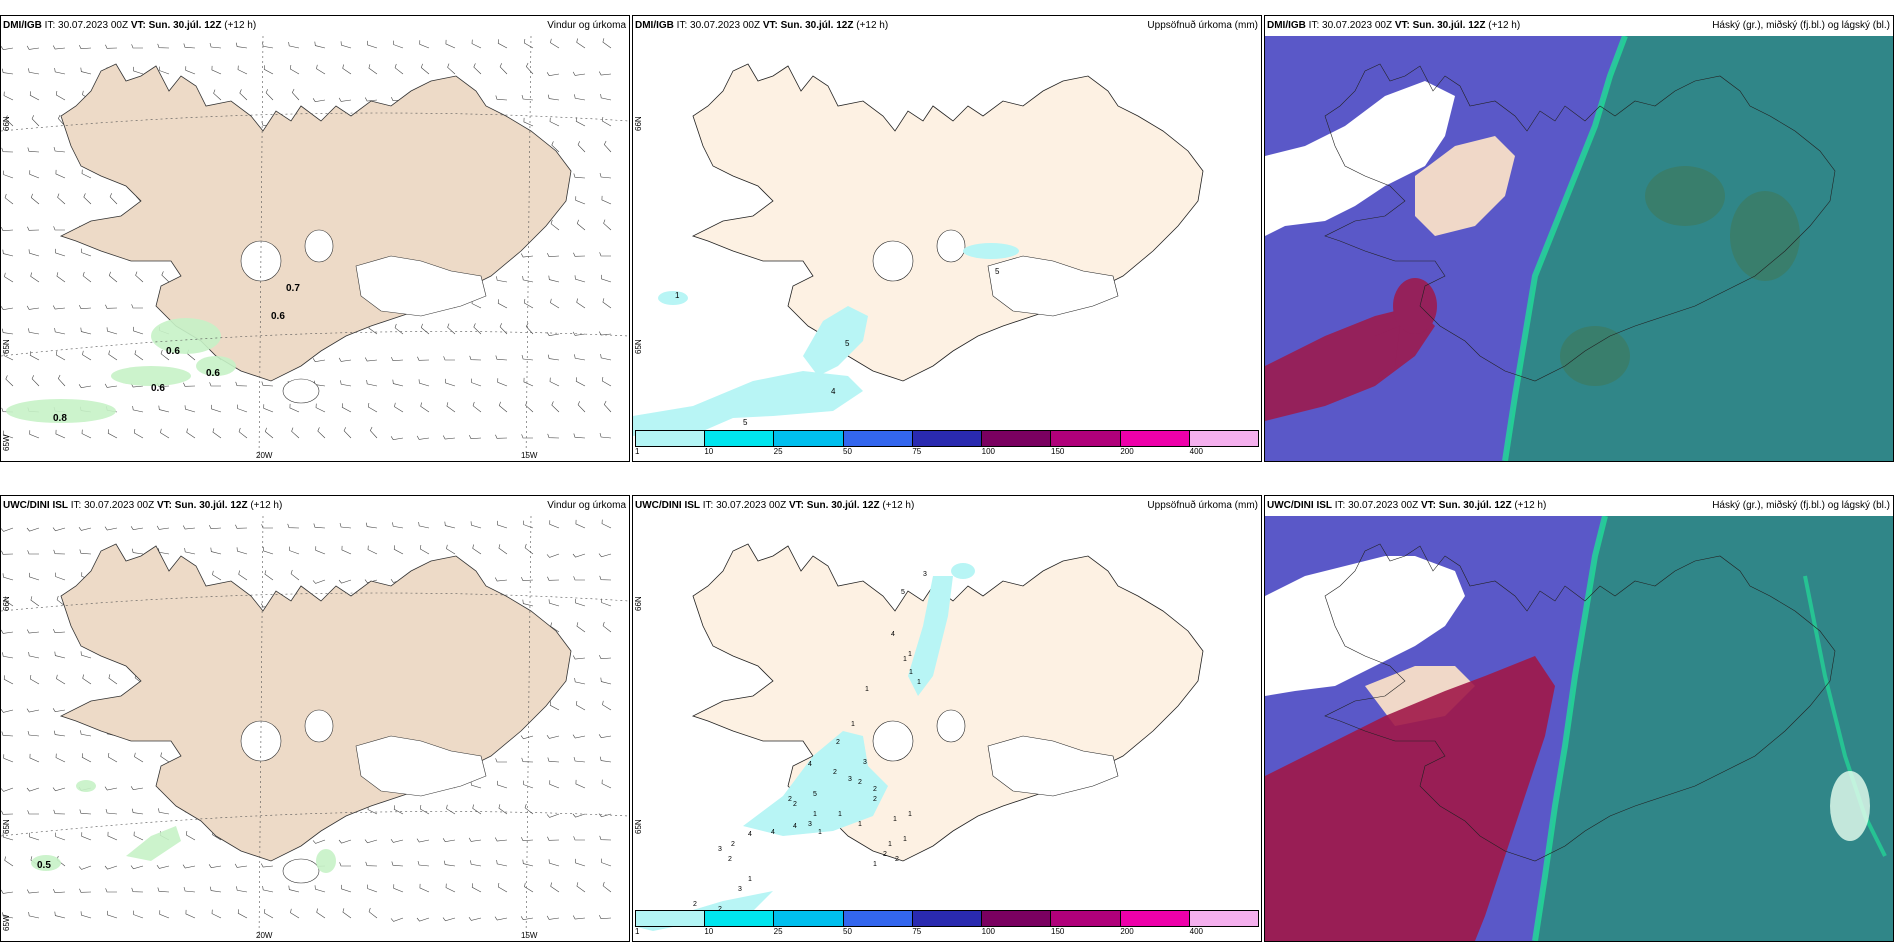  Describe the element at coordinates (1410, 798) in the screenshot. I see `mid-cloud-cover` at that location.